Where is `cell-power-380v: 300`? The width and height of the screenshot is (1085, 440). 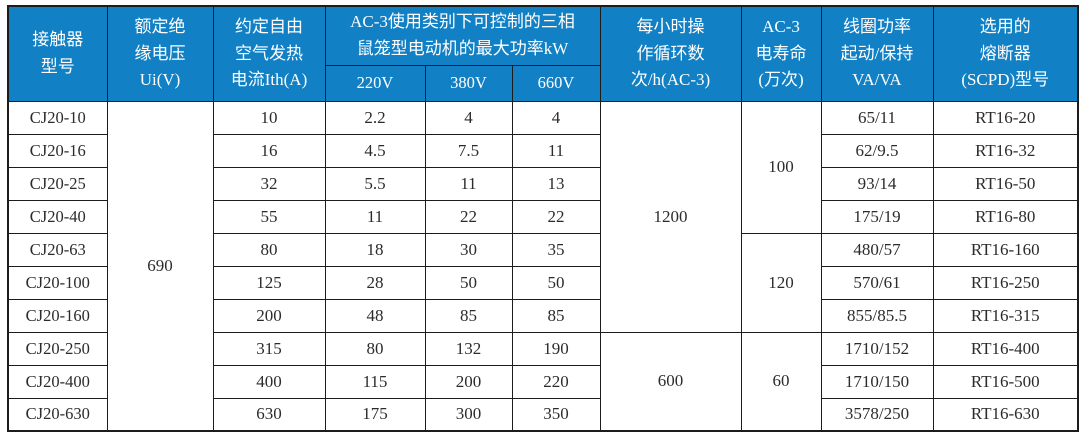
cell-power-380v: 300 is located at coordinates (468, 414).